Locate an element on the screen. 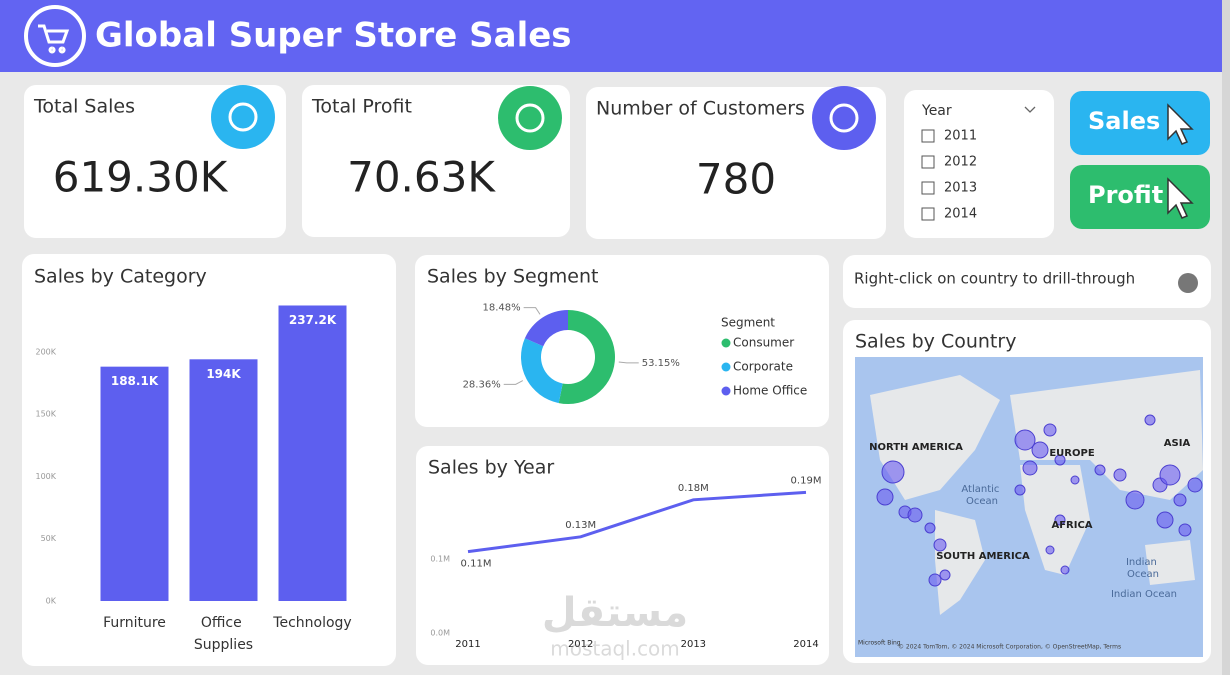  x-tick-label: Office Supplies is located at coordinates (223, 634).